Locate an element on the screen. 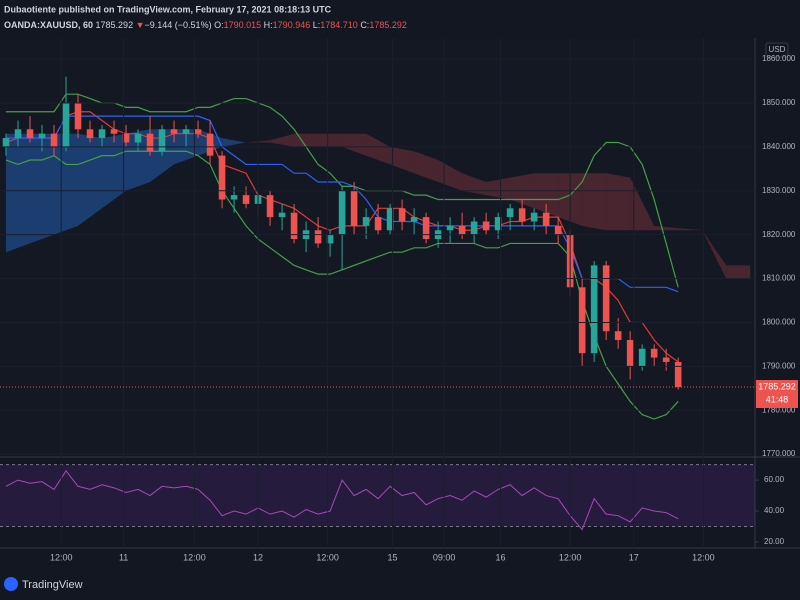  x-tick-label: 12 is located at coordinates (258, 557).